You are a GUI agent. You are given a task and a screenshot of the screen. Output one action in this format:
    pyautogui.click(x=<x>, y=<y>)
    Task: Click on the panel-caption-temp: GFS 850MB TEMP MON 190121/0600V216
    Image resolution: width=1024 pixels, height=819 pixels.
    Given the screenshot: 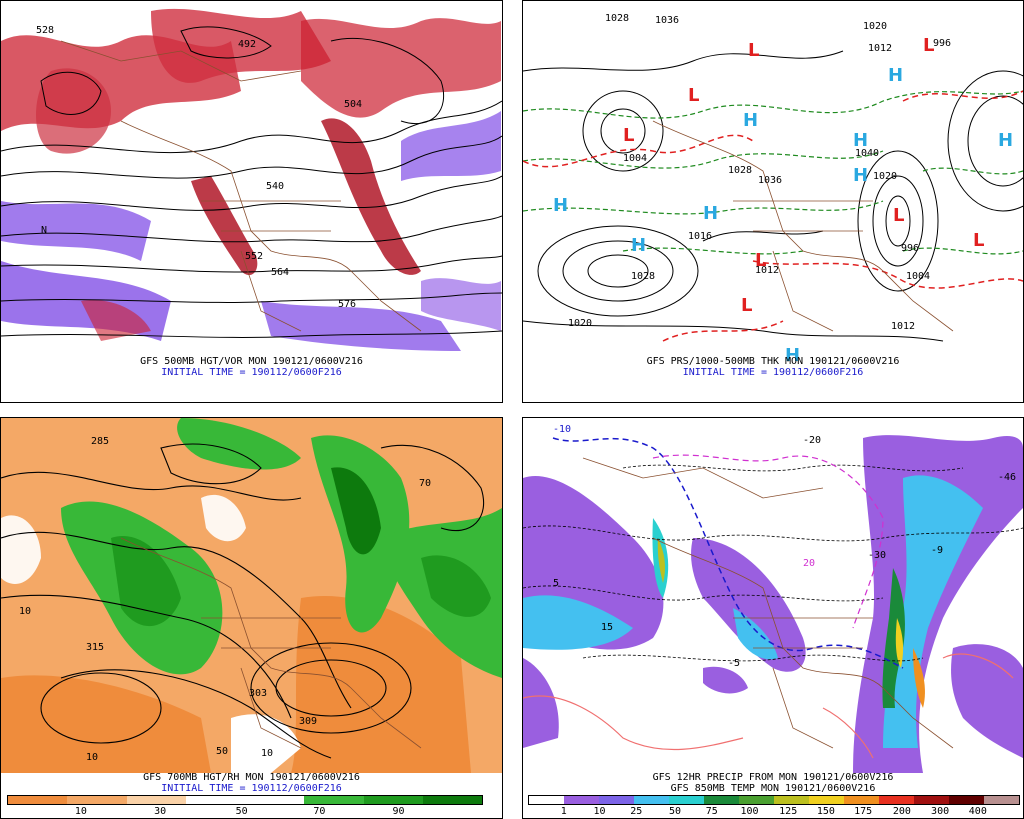 What is the action you would take?
    pyautogui.click(x=773, y=788)
    